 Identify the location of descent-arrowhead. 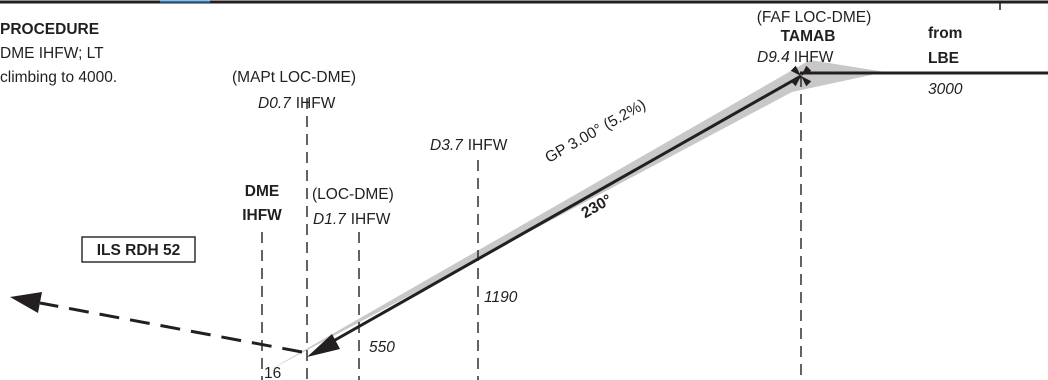
(323, 345).